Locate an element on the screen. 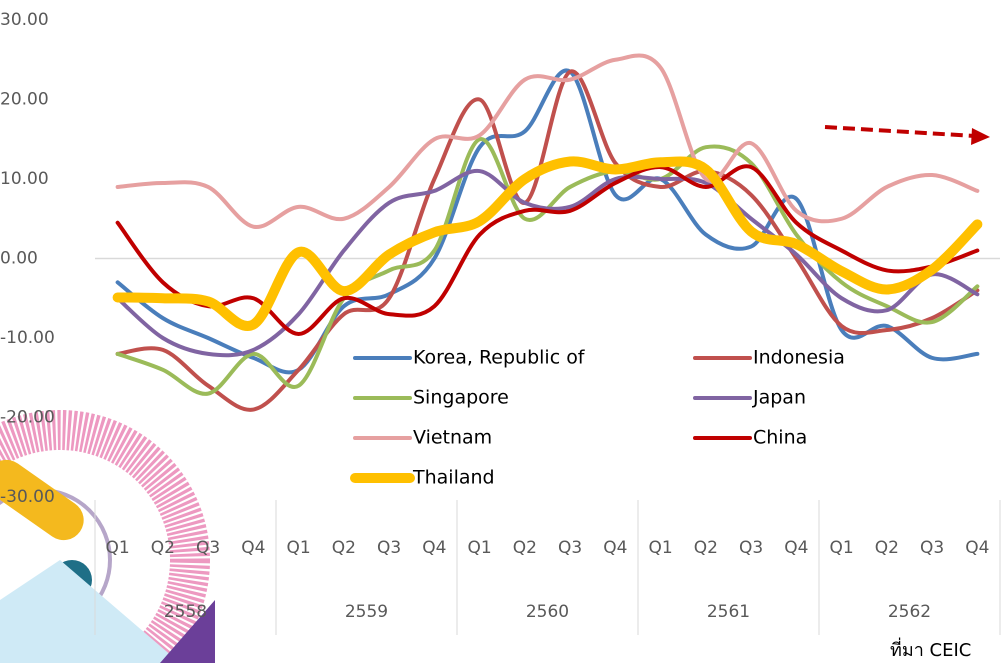  legend-label: Japan is located at coordinates (779, 398).